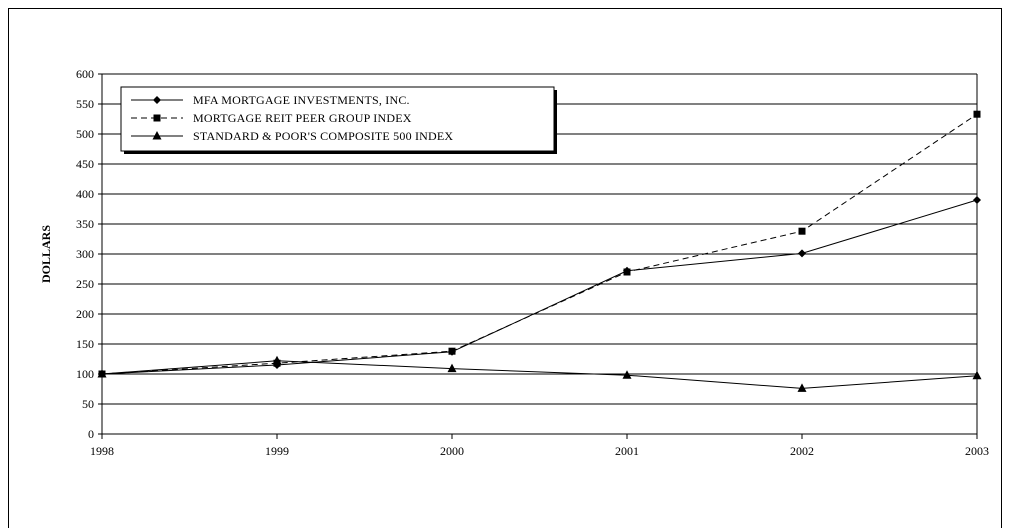 The height and width of the screenshot is (528, 1010). Describe the element at coordinates (977, 451) in the screenshot. I see `x-tick-label: 2003` at that location.